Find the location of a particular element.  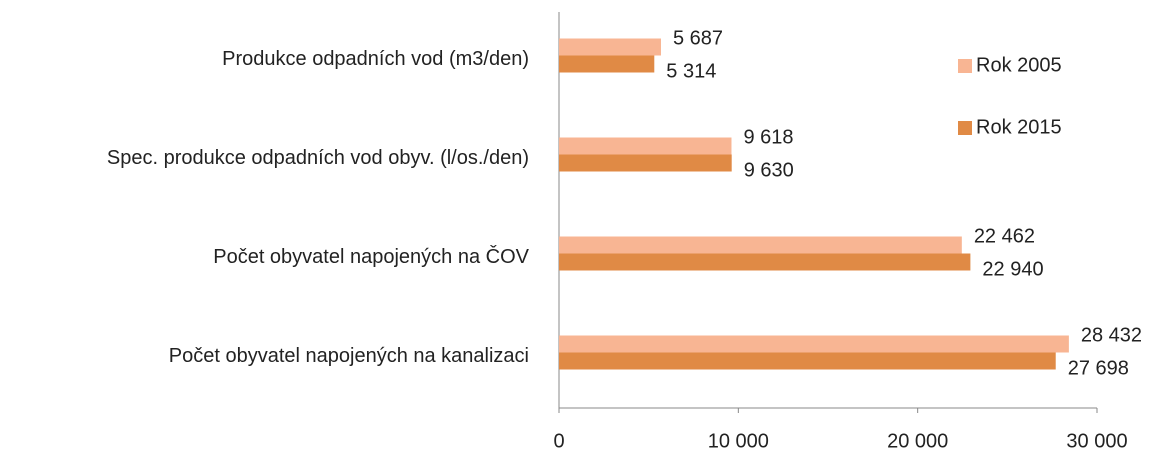

y-tick-label: Počet obyvatel napojených na kanalizaci is located at coordinates (349, 356).